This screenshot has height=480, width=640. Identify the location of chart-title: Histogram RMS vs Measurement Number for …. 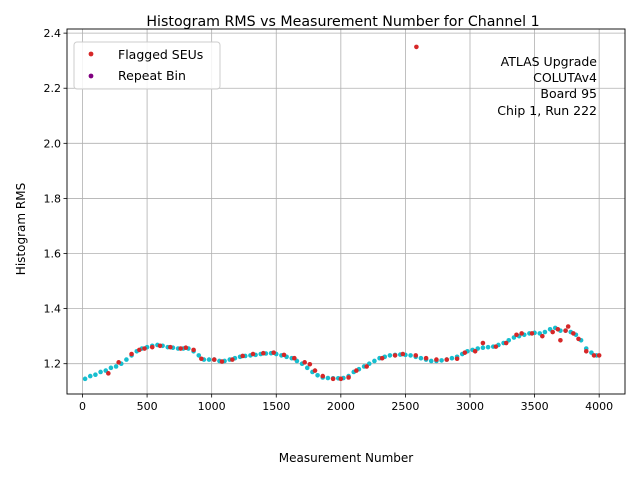
(342, 22).